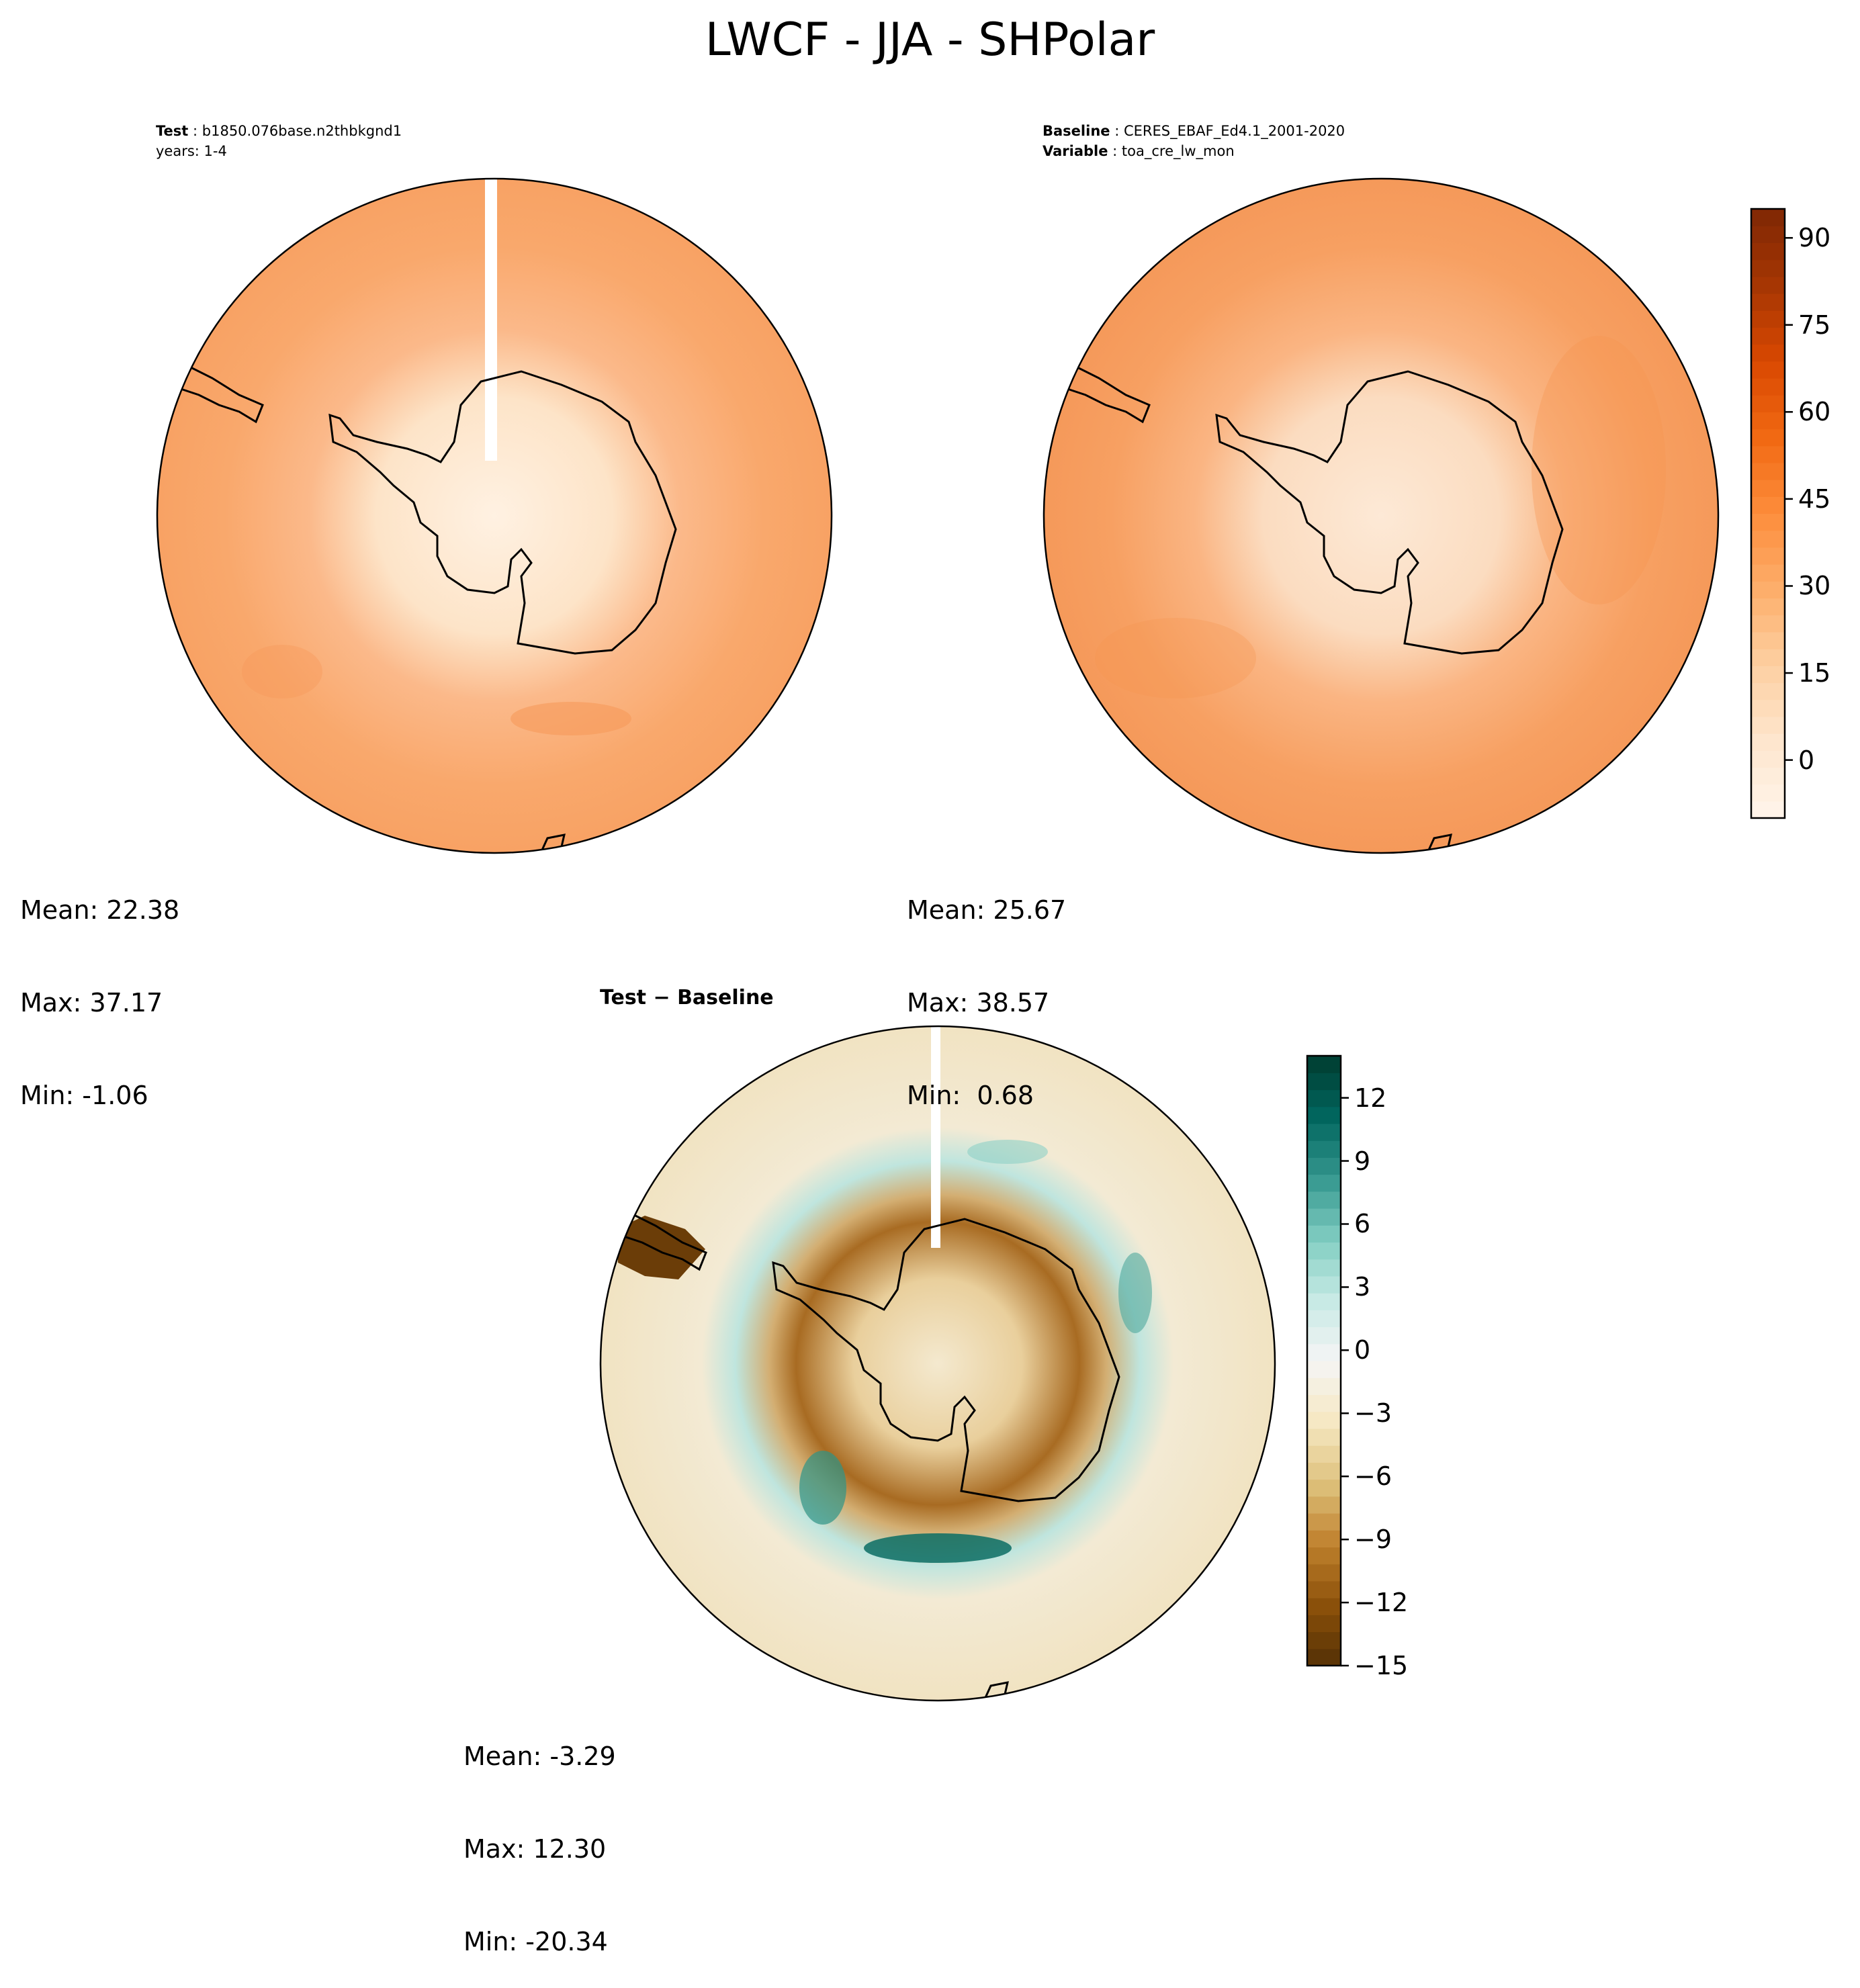  I want to click on baseline-stats: Mean: 25.67 Max: 38.57 Min: 0.68, so click(986, 987).